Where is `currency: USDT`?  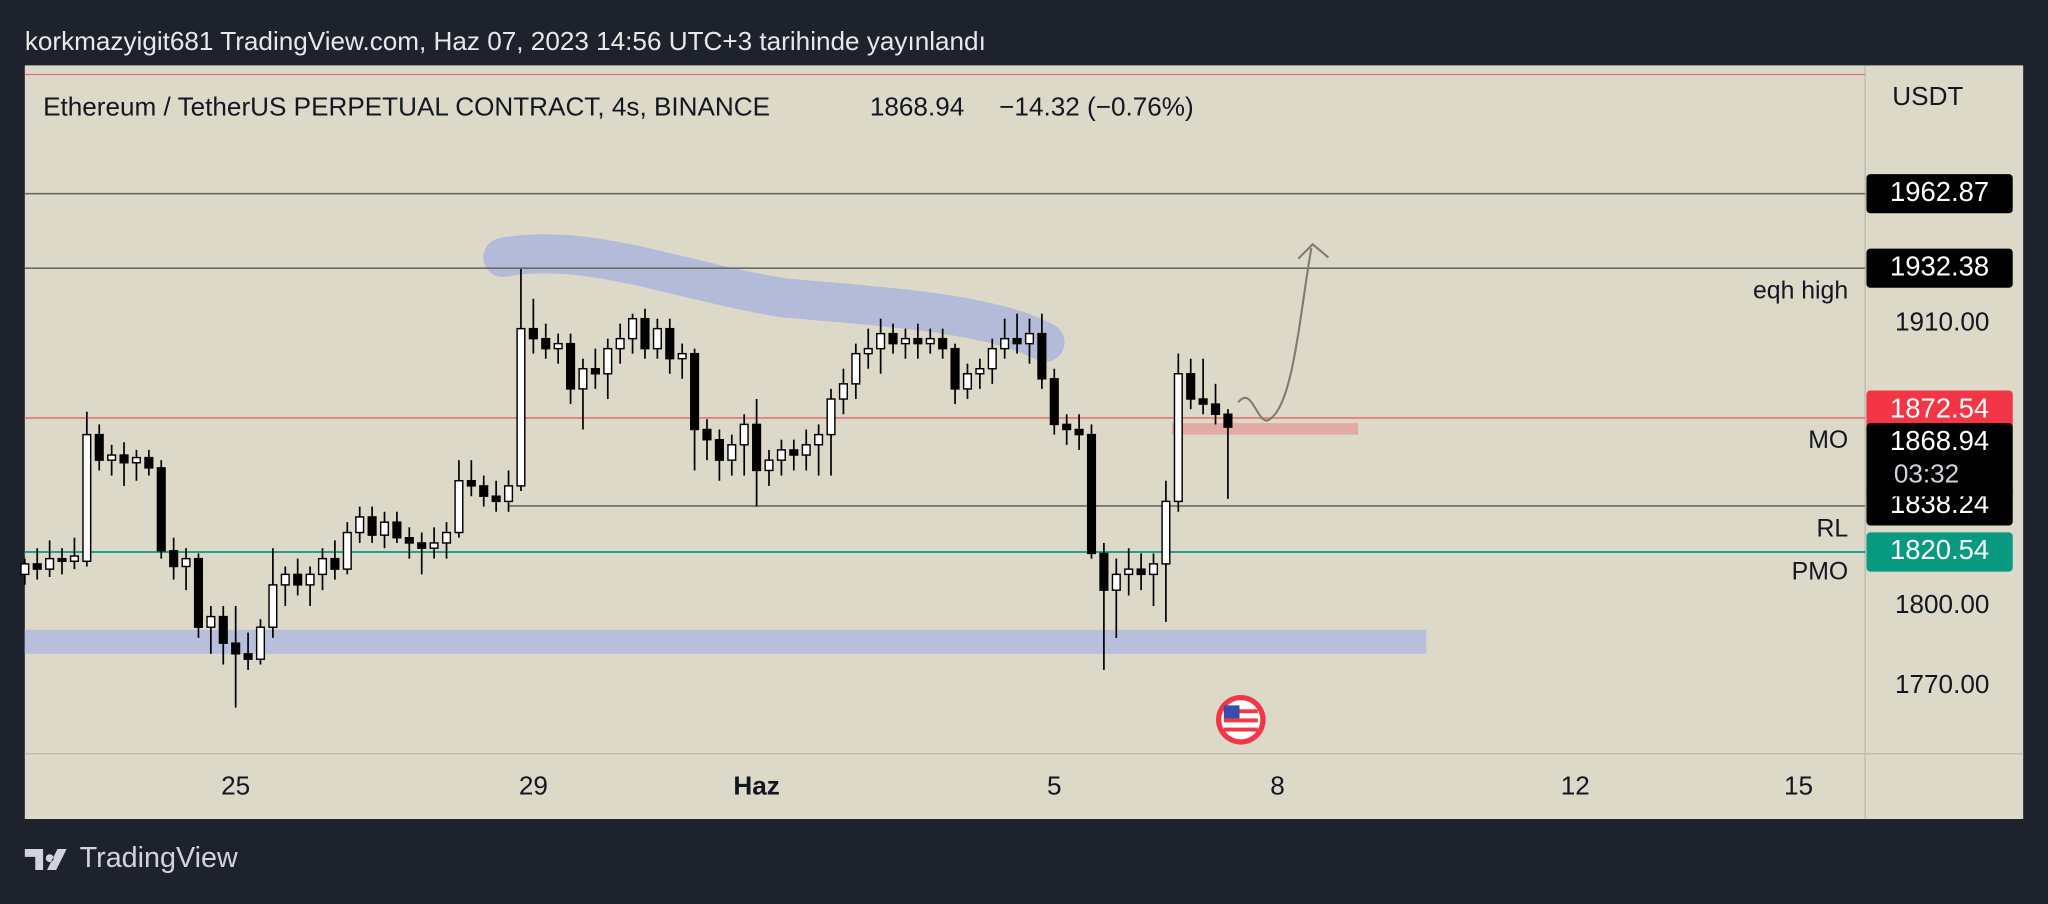
currency: USDT is located at coordinates (1927, 96).